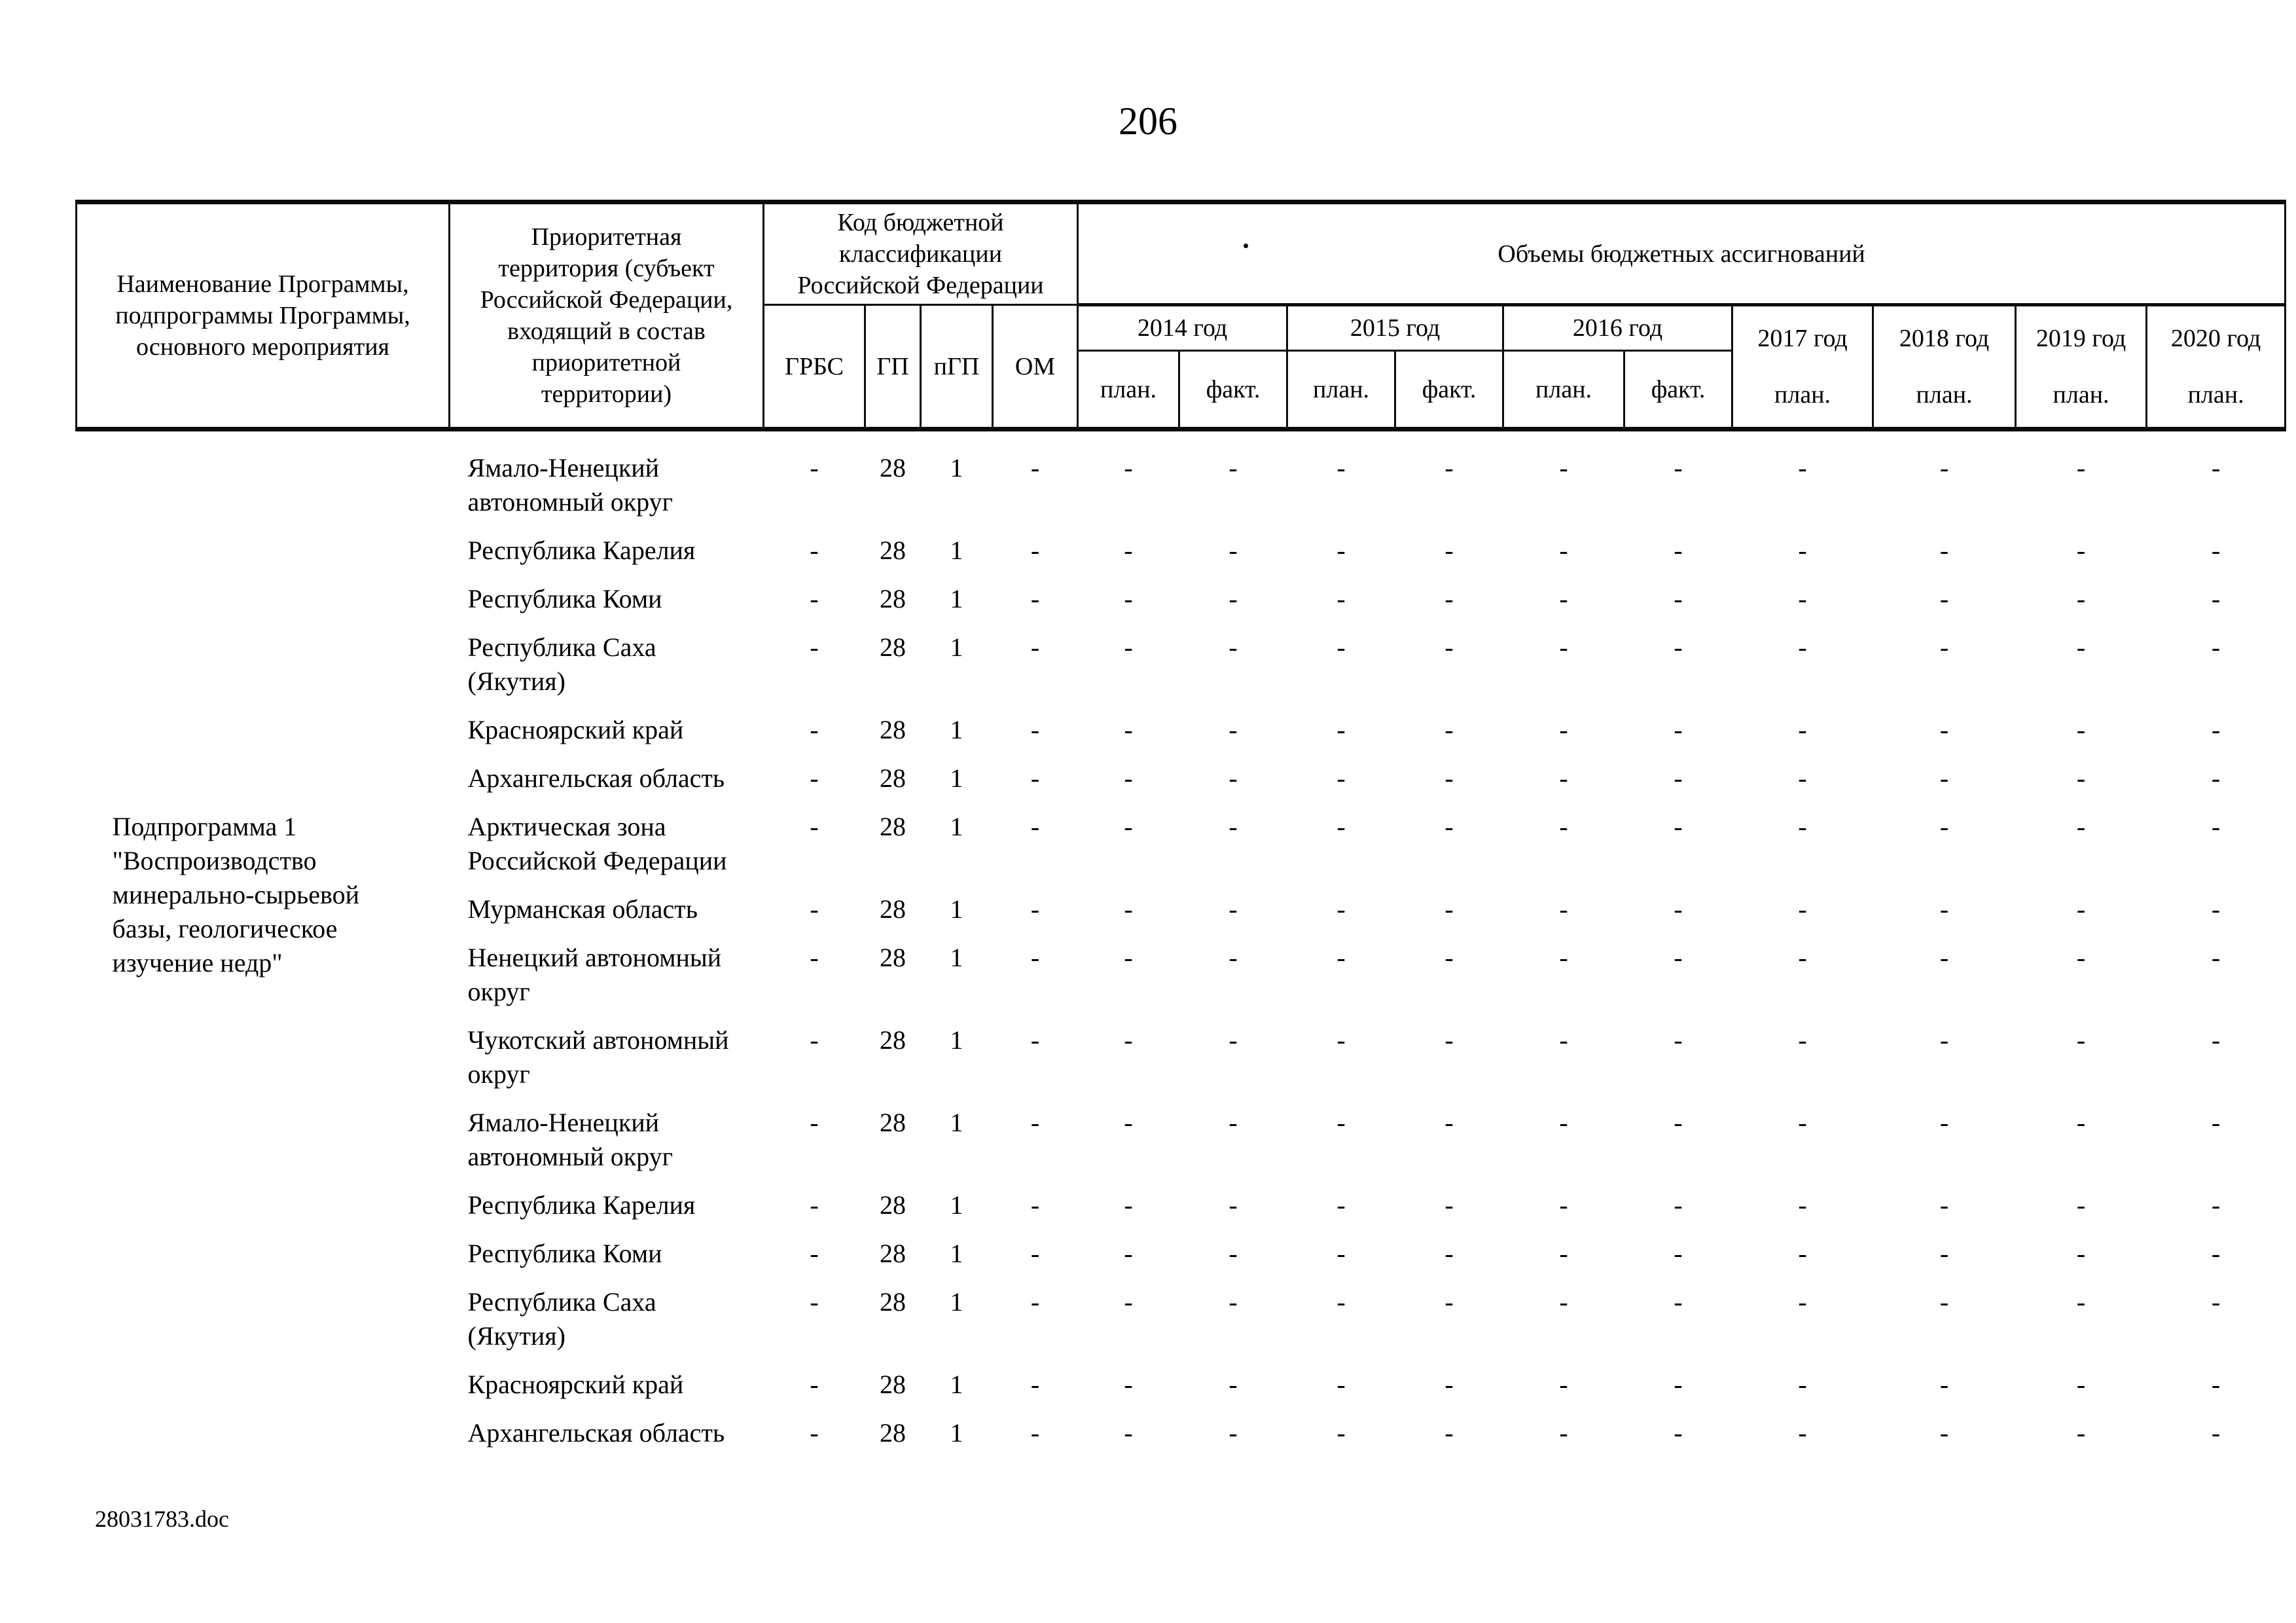 This screenshot has width=2296, height=1623. Describe the element at coordinates (596, 778) in the screenshot. I see `territory-cell: Архангельская область` at that location.